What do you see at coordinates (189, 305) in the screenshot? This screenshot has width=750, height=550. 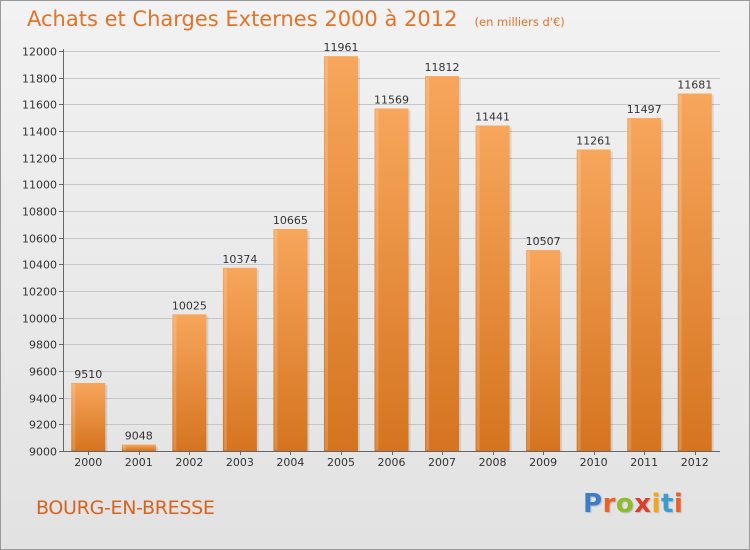 I see `bar-value-label: 10025` at bounding box center [189, 305].